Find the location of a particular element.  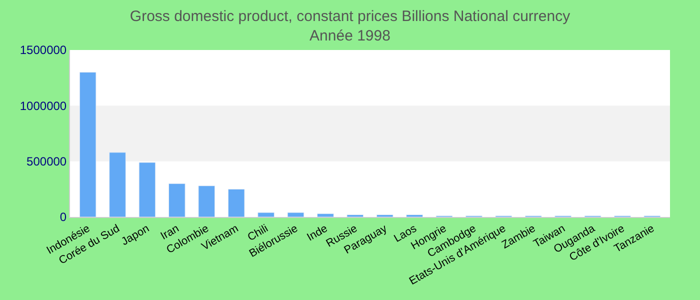

chart-title: Gross domestic product, constant prices Billions National currency is located at coordinates (350, 16).